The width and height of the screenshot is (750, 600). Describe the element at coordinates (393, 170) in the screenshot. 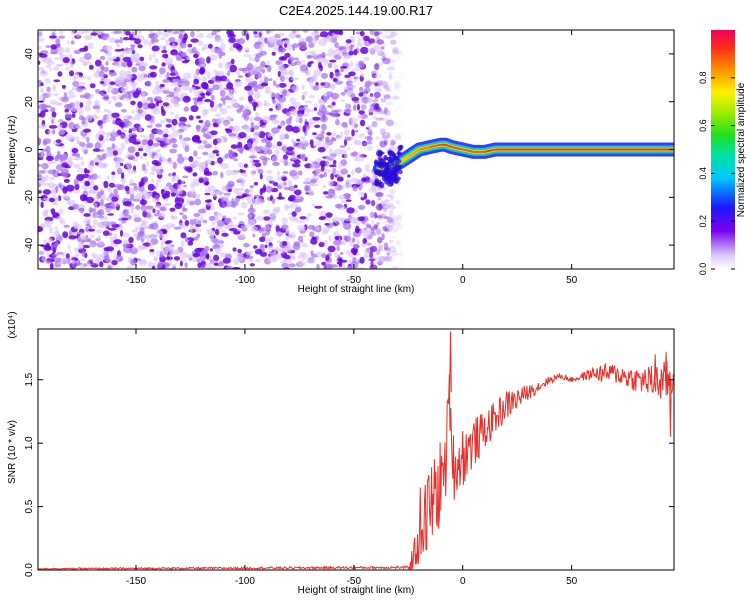

I see `ridge-onset-speckle` at that location.